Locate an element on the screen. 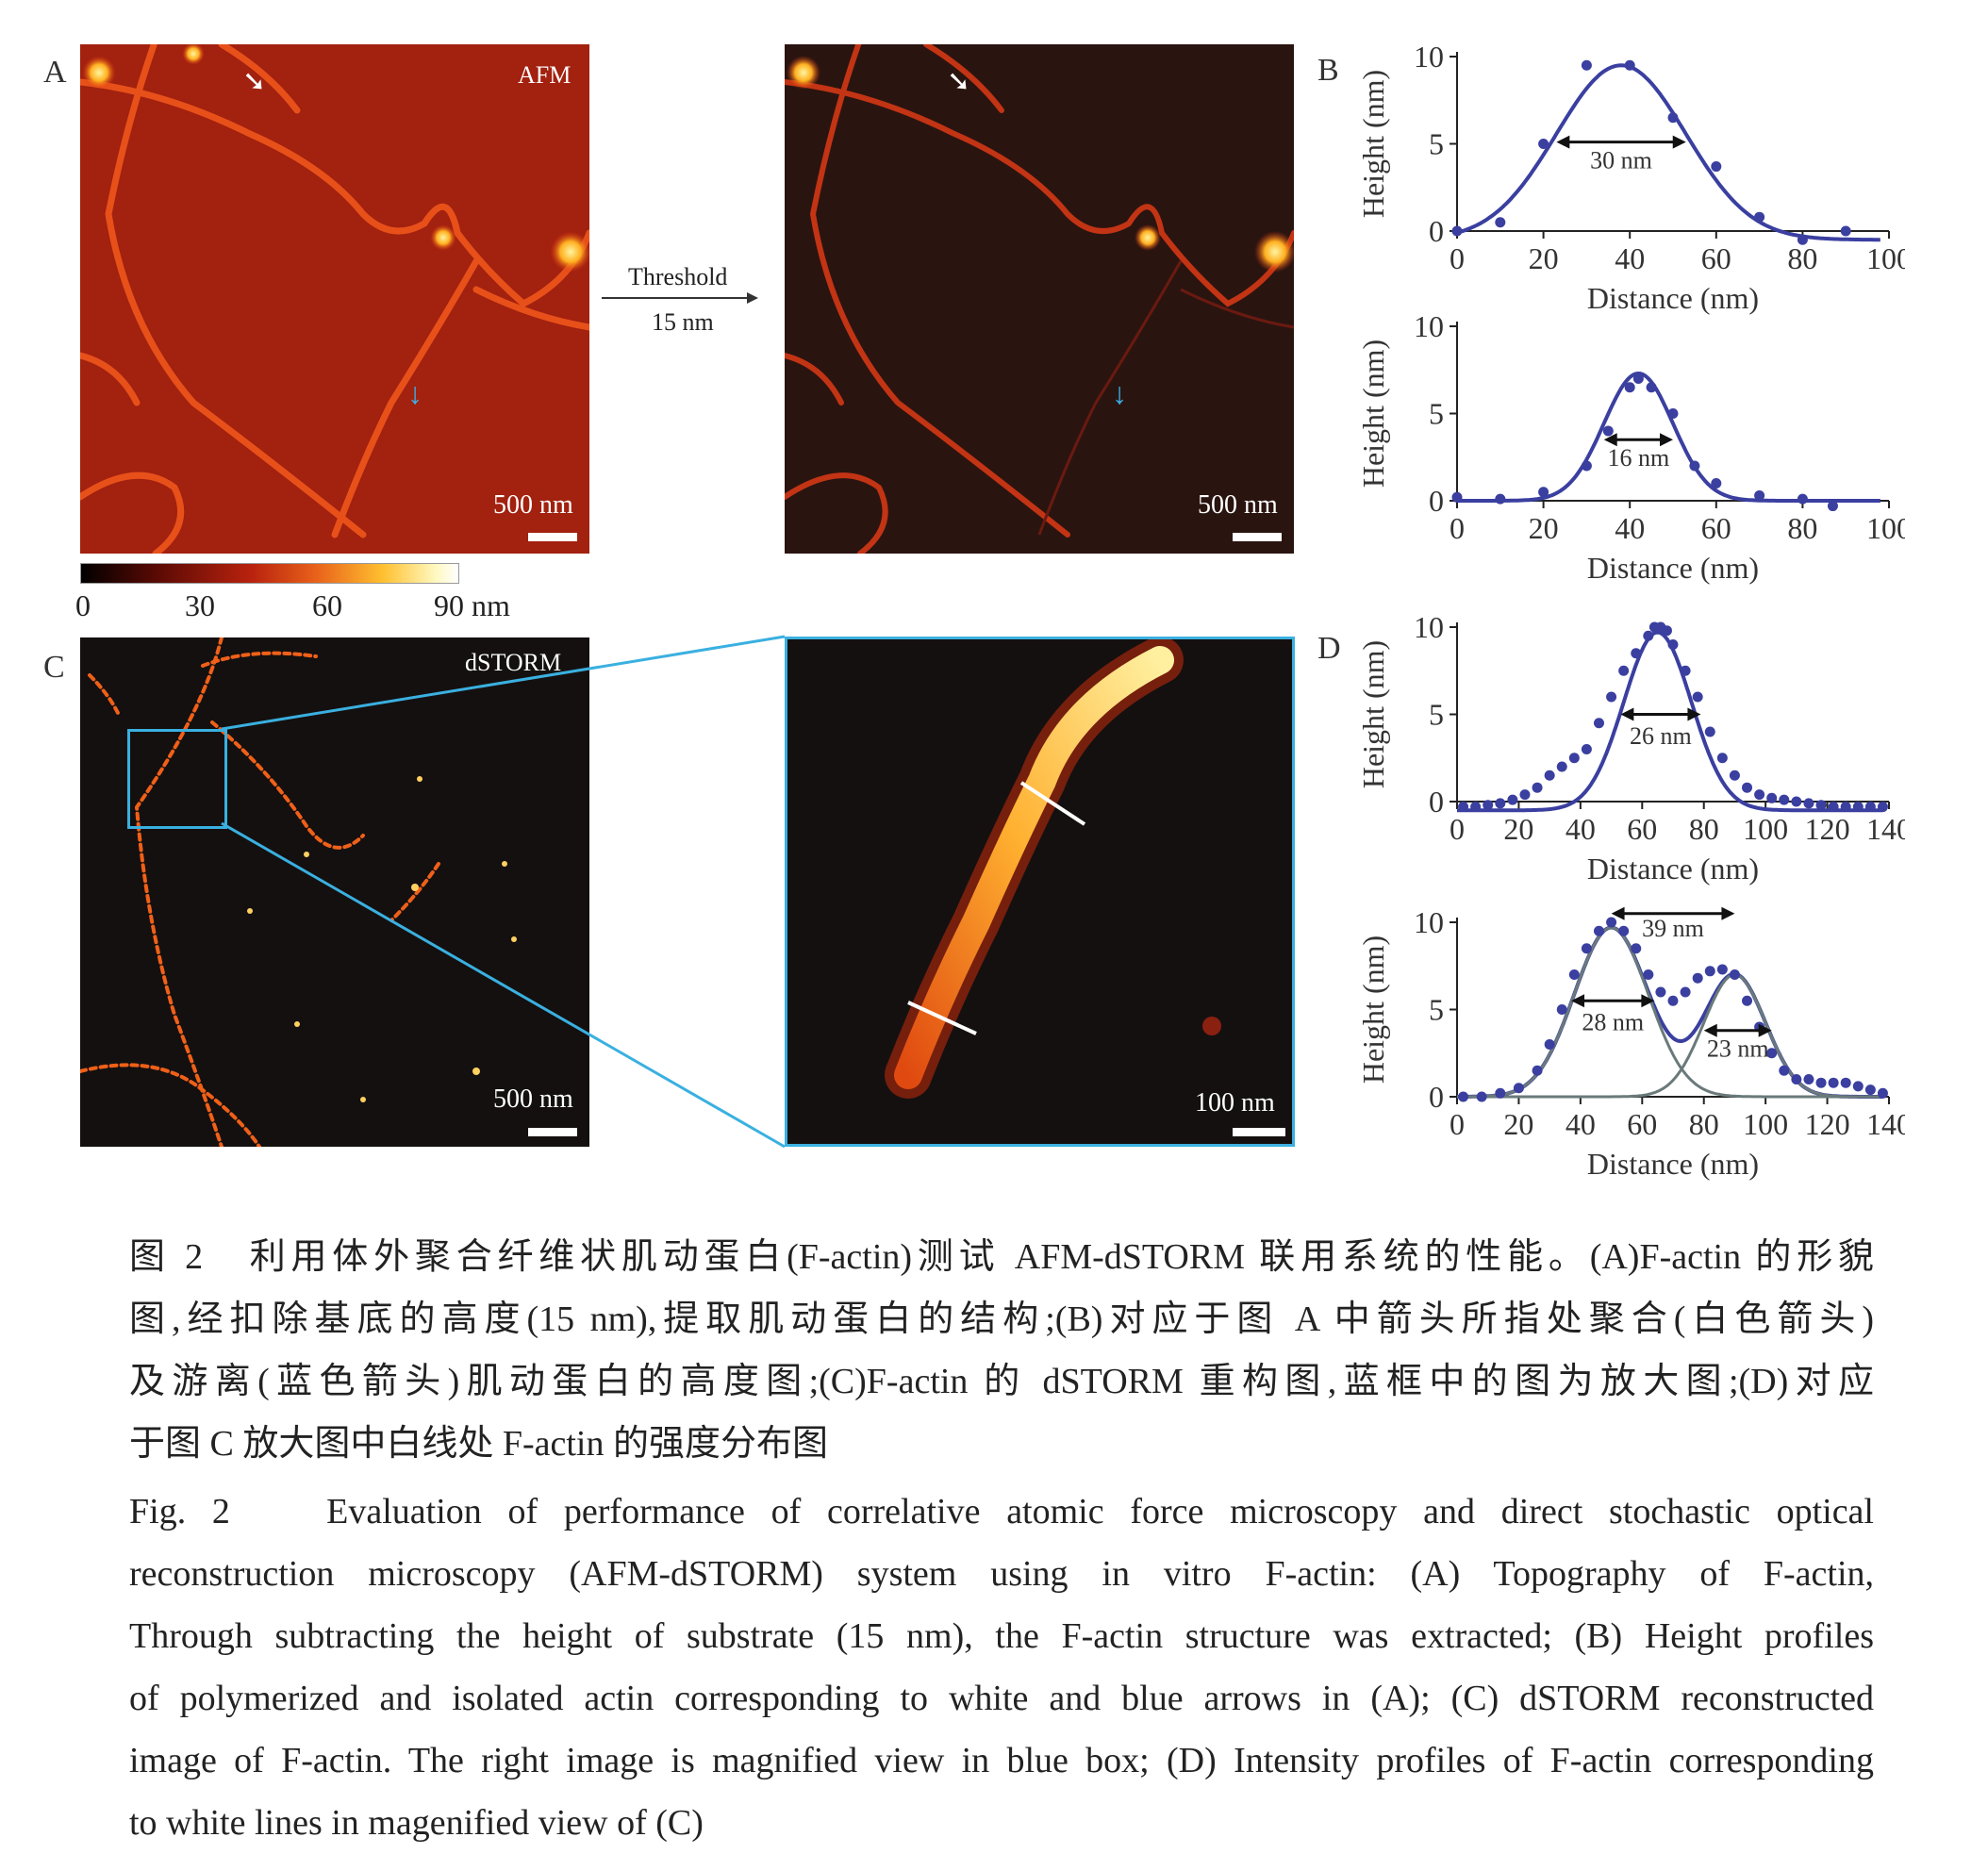 This screenshot has height=1854, width=1988. threshold-arrow-icon is located at coordinates (680, 298).